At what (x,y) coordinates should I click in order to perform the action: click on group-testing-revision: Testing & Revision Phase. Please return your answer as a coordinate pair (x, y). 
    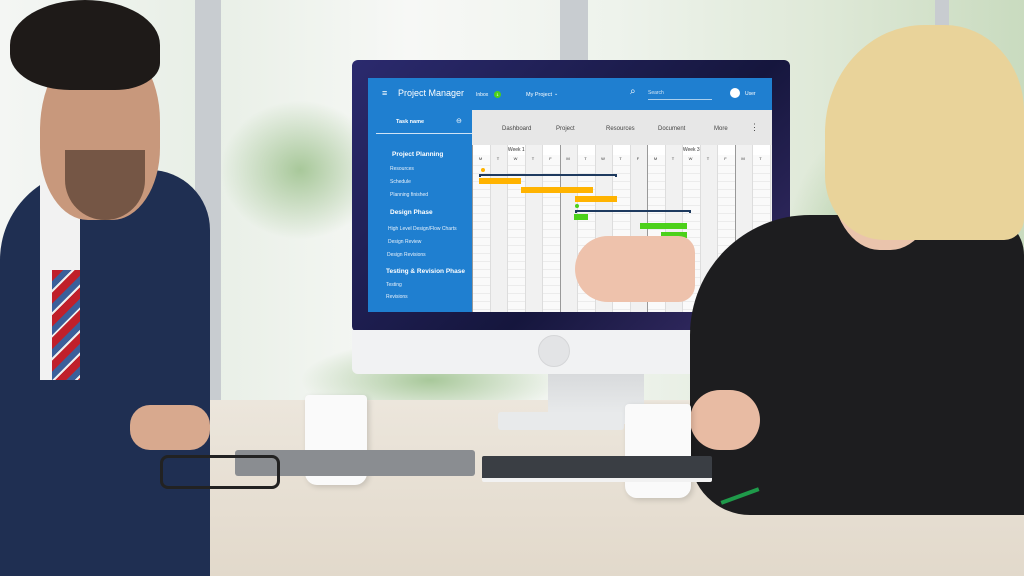
    Looking at the image, I should click on (425, 271).